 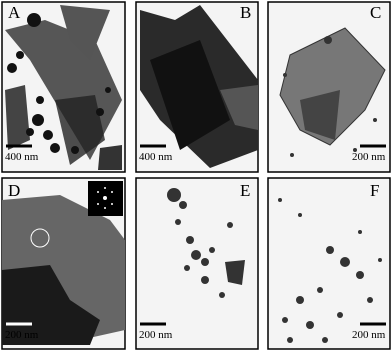 I want to click on panel-label: D, so click(x=14, y=190).